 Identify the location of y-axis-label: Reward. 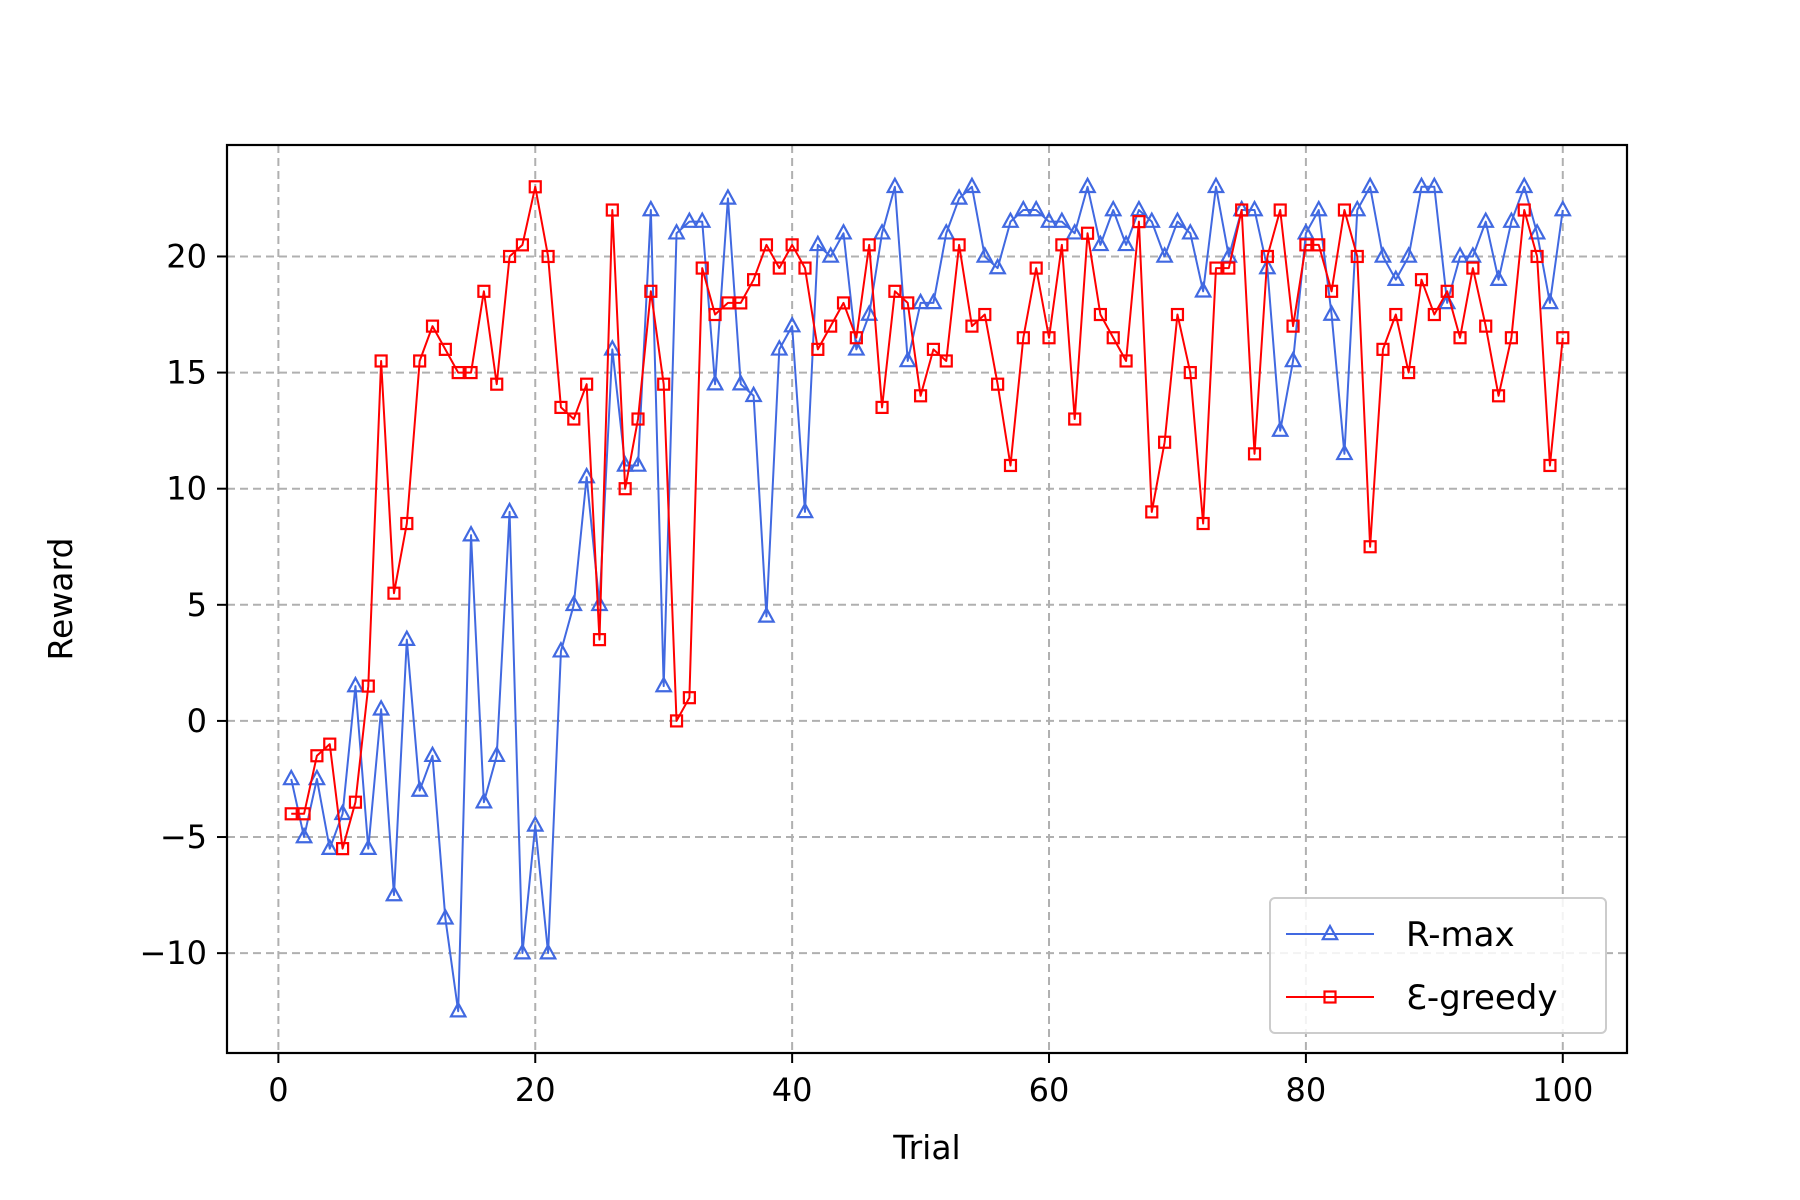
(60, 599).